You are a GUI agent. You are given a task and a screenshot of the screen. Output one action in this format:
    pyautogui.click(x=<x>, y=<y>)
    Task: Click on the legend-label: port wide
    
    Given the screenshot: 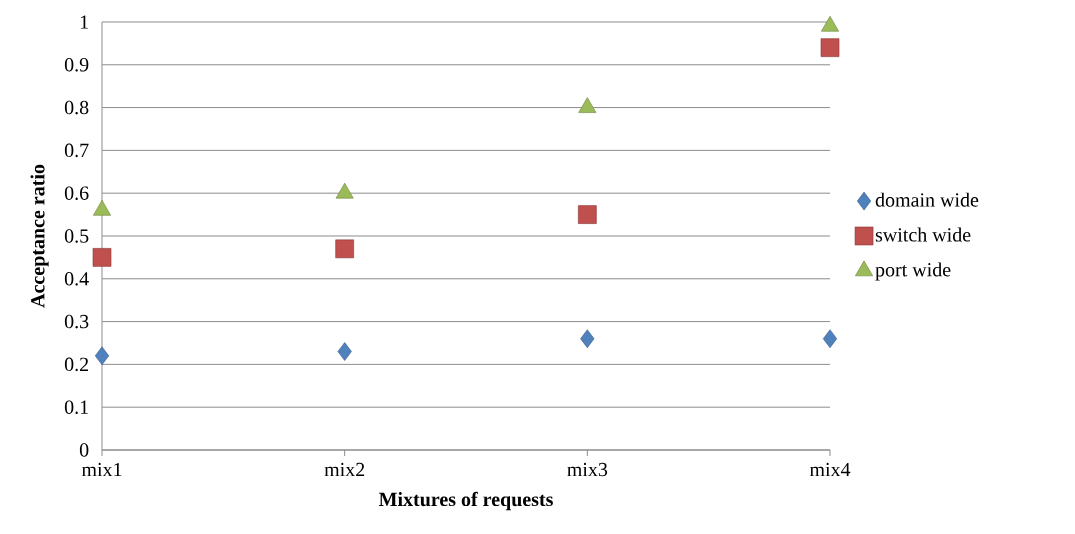 What is the action you would take?
    pyautogui.click(x=913, y=271)
    